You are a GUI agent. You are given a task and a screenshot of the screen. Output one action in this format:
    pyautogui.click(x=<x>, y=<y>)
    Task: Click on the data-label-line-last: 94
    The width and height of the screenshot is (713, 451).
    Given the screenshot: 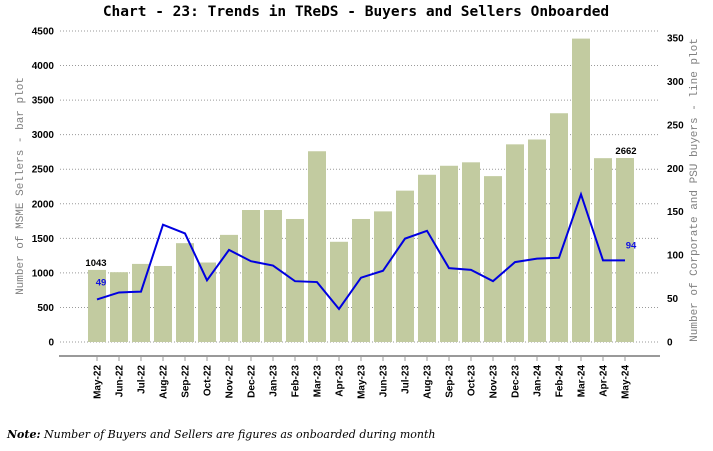 What is the action you would take?
    pyautogui.click(x=631, y=245)
    